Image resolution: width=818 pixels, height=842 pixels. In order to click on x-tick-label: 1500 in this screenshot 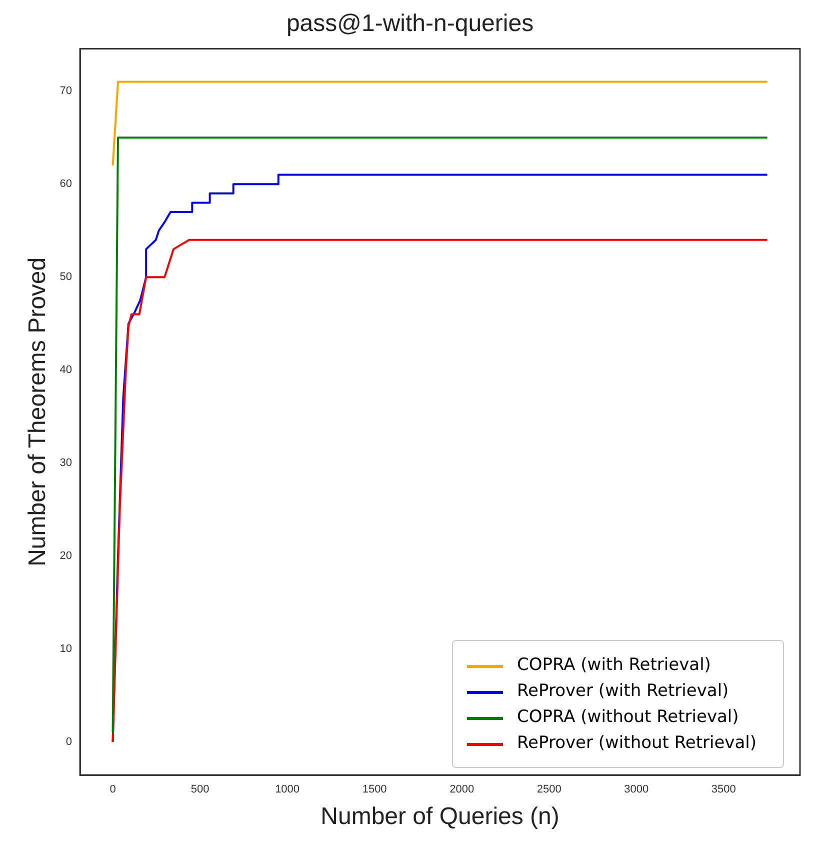, I will do `click(374, 790)`.